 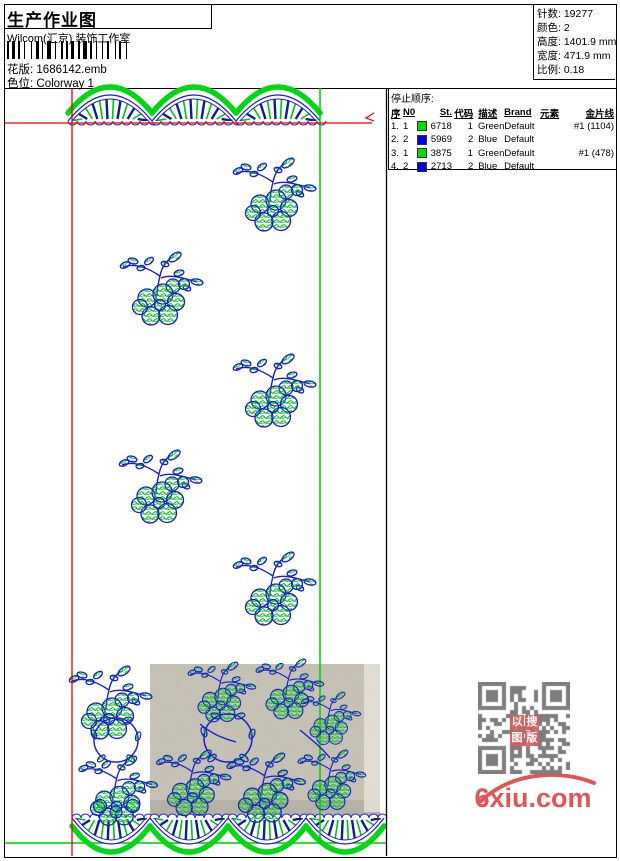 I want to click on col-brand: Brand, so click(x=518, y=113).